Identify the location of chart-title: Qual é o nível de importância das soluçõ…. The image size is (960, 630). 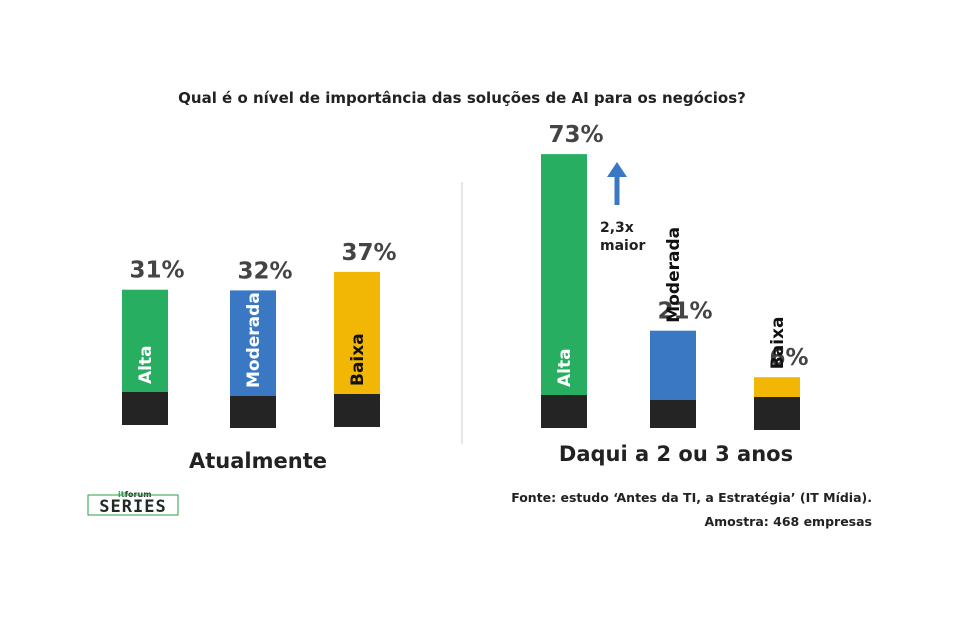
(462, 98).